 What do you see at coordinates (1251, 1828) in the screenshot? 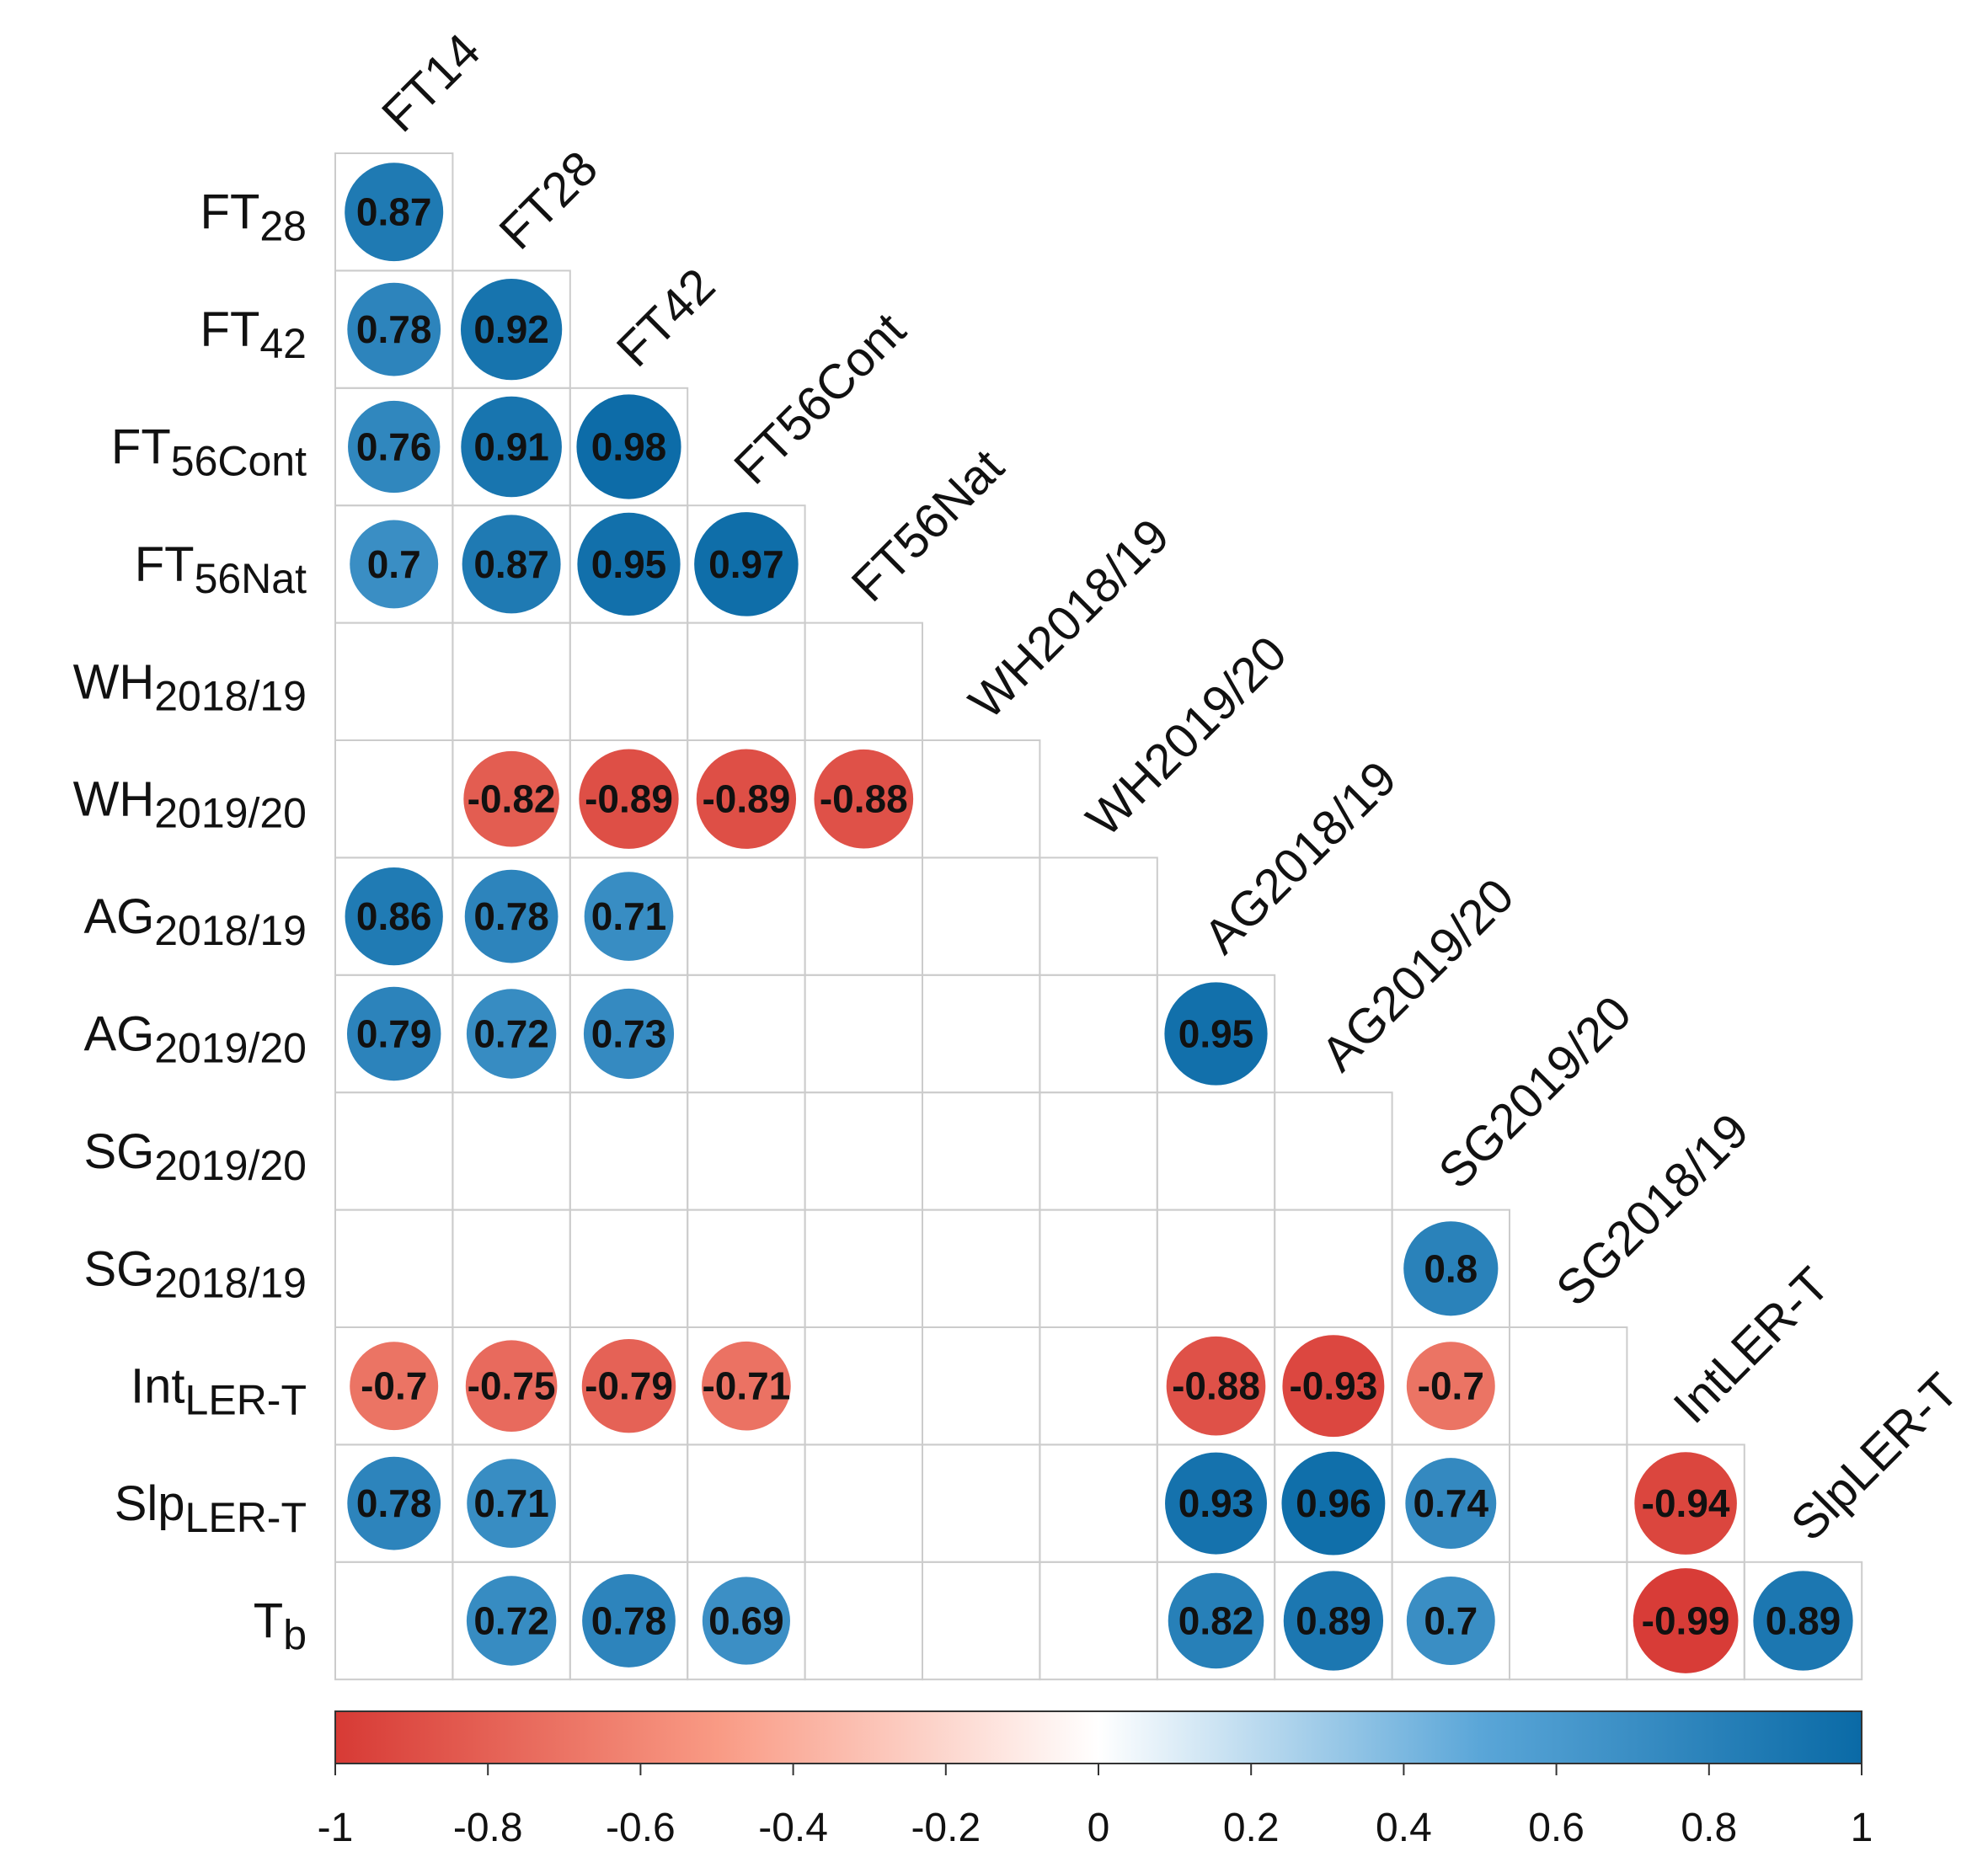
I see `colorbar-tick-label: 0.2` at bounding box center [1251, 1828].